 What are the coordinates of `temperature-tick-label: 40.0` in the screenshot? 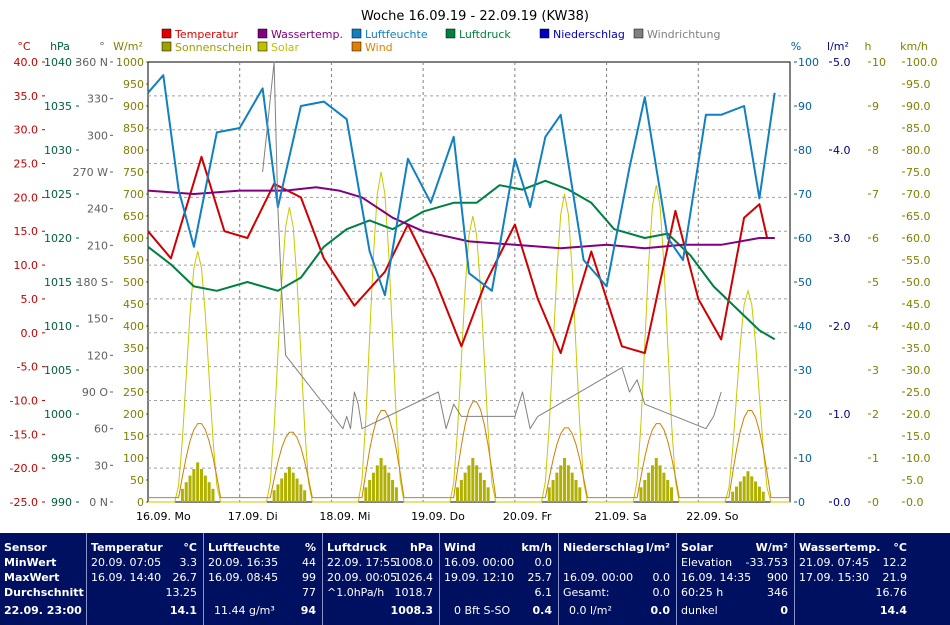 It's located at (26, 62).